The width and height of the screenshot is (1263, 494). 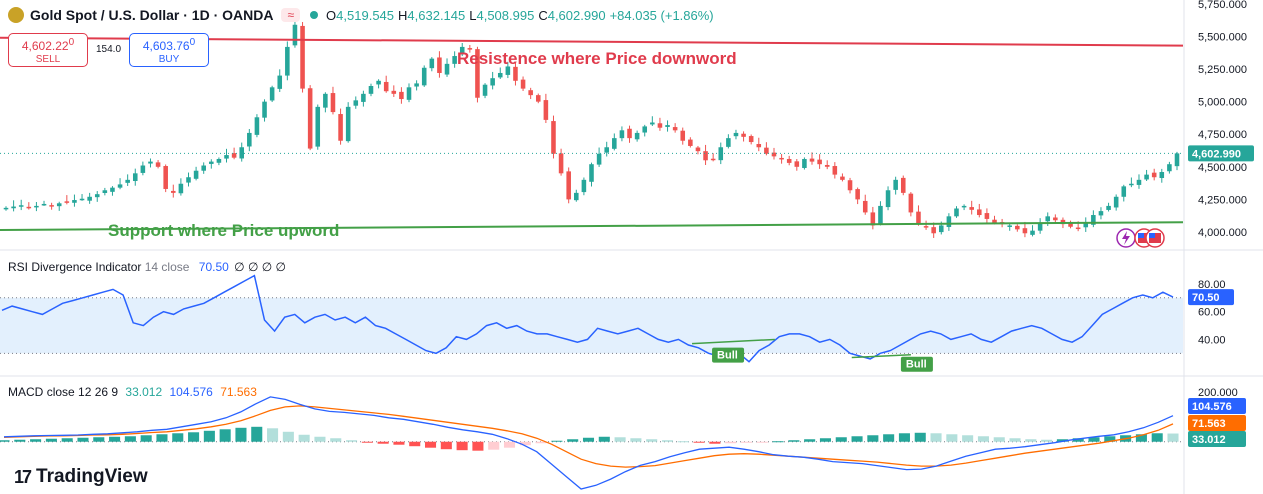 I want to click on rsi-title: RSI Divergence Indicator, so click(x=75, y=267).